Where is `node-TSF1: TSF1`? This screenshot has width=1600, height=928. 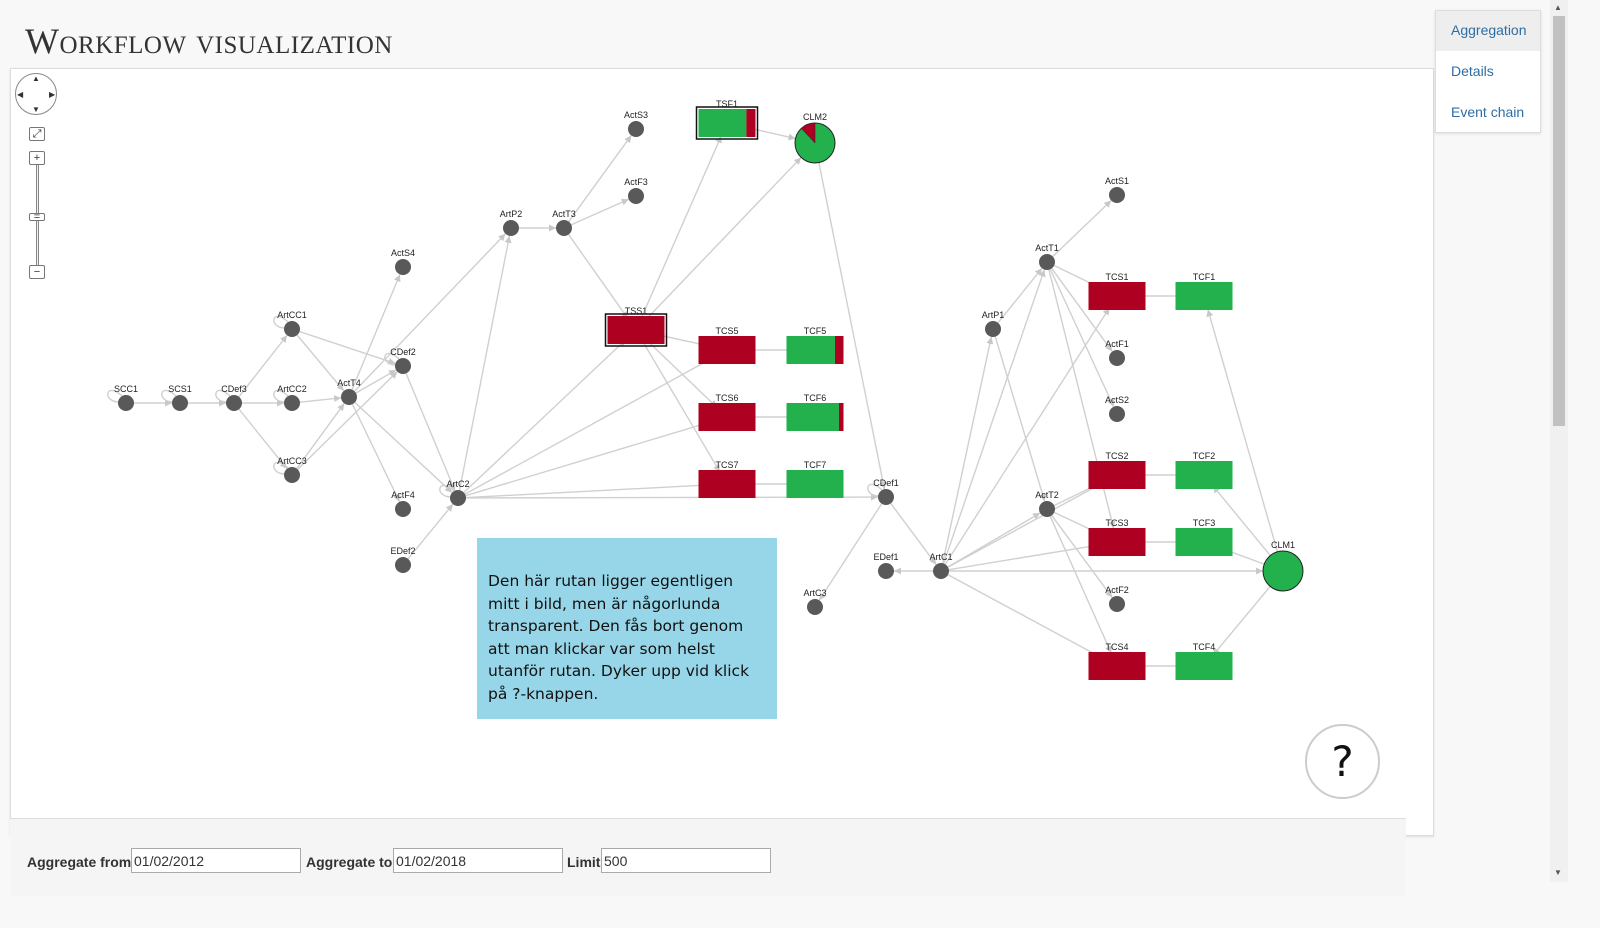 node-TSF1: TSF1 is located at coordinates (727, 119).